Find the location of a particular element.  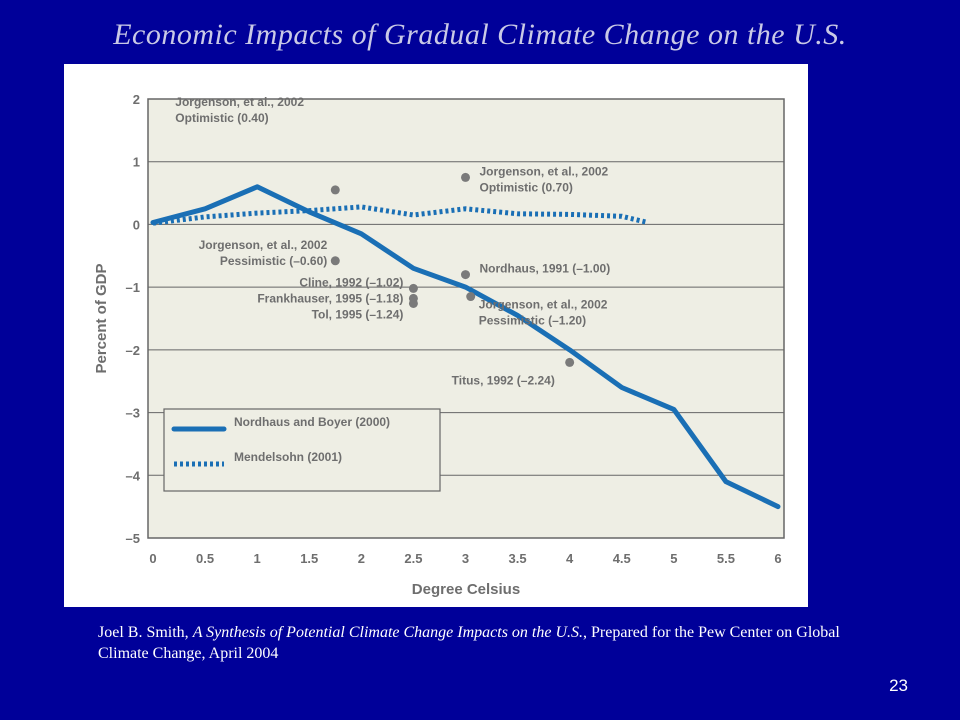

x-tick-label: 2.5 is located at coordinates (413, 558).